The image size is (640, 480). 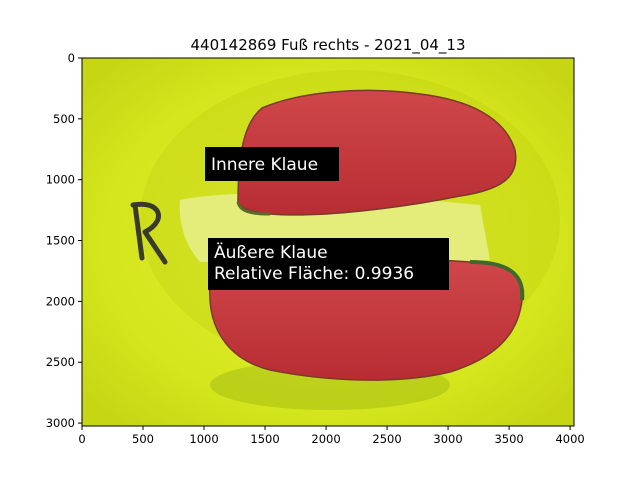 I want to click on inner-claw-annotation: Innere Klaue, so click(x=272, y=164).